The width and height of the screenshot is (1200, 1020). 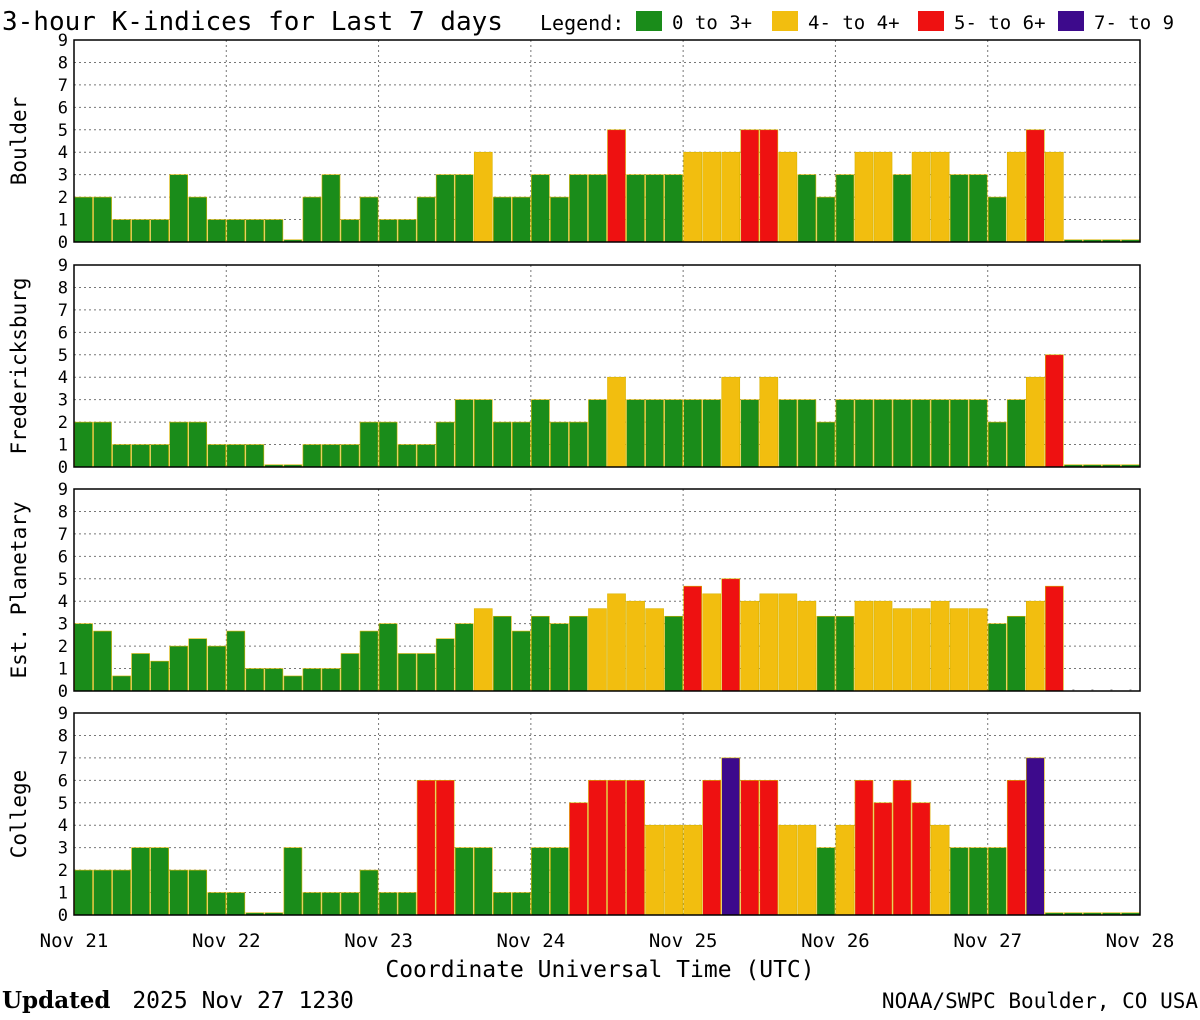 I want to click on panel-label-est-planetary: Est. Planetary, so click(x=19, y=589).